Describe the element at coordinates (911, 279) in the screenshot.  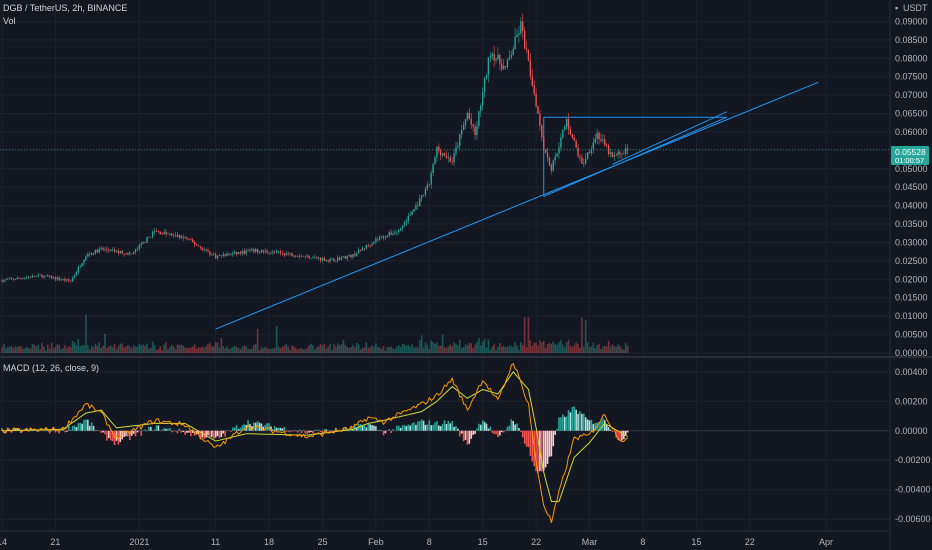
I see `price-tick-label: 0.02000` at that location.